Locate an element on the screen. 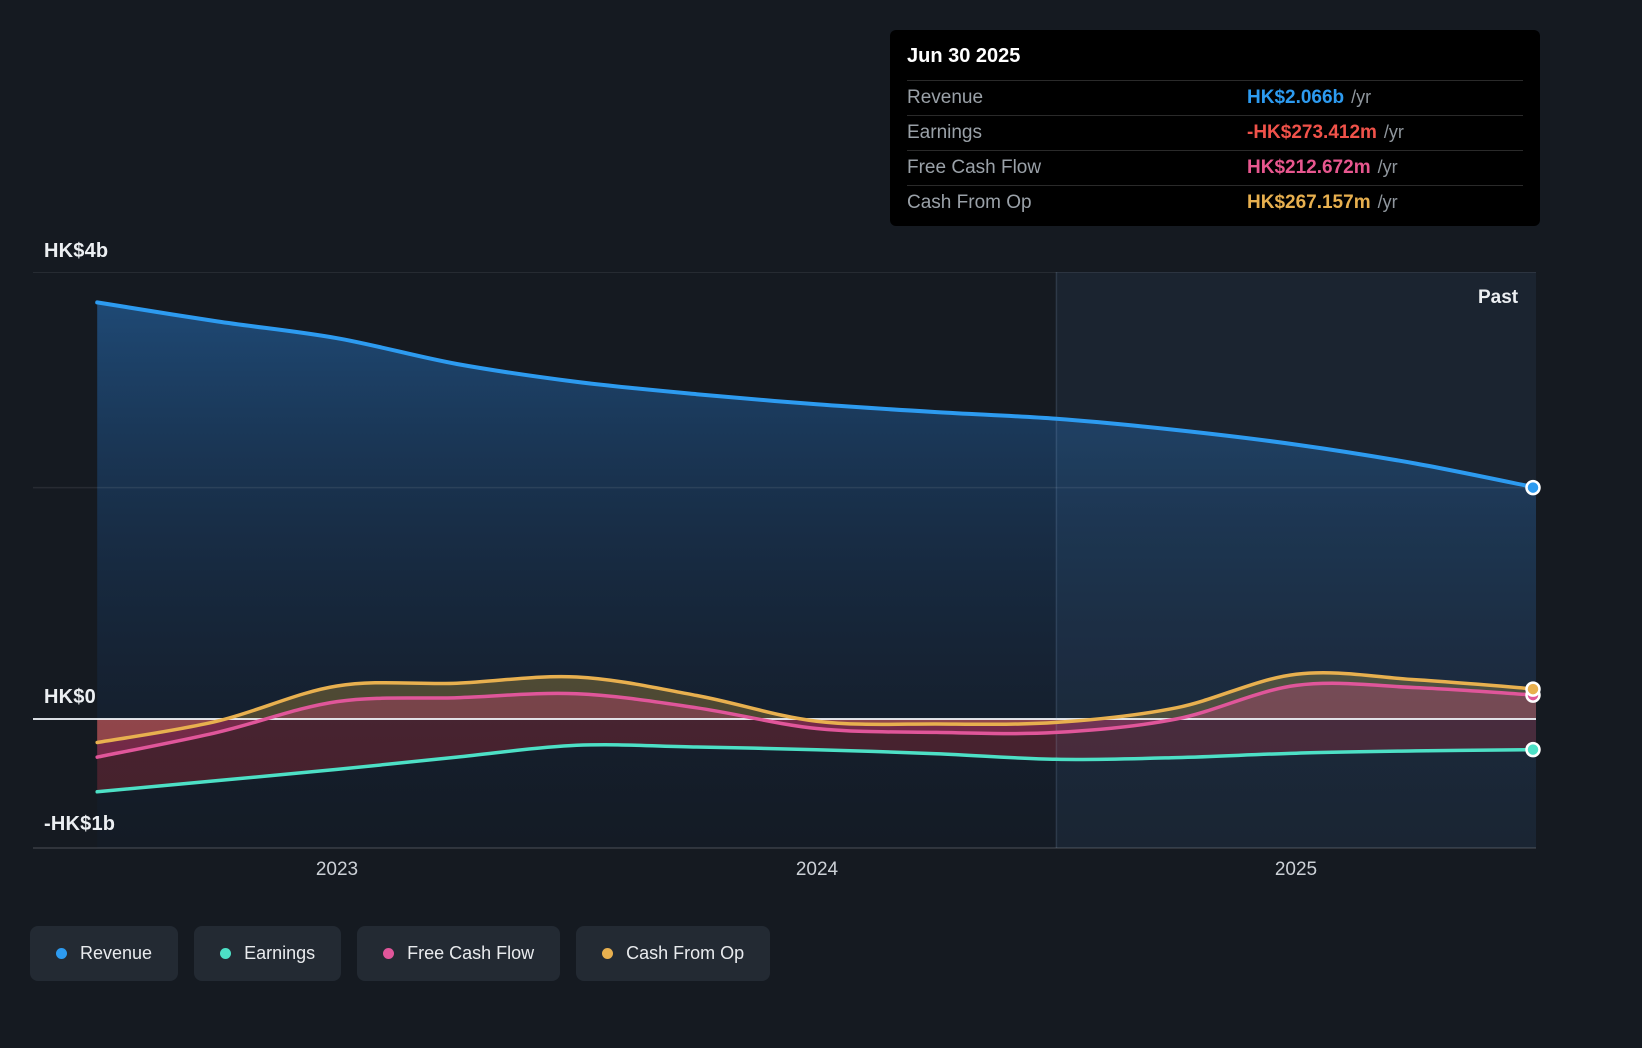  earnings-legend-dot-icon is located at coordinates (226, 953).